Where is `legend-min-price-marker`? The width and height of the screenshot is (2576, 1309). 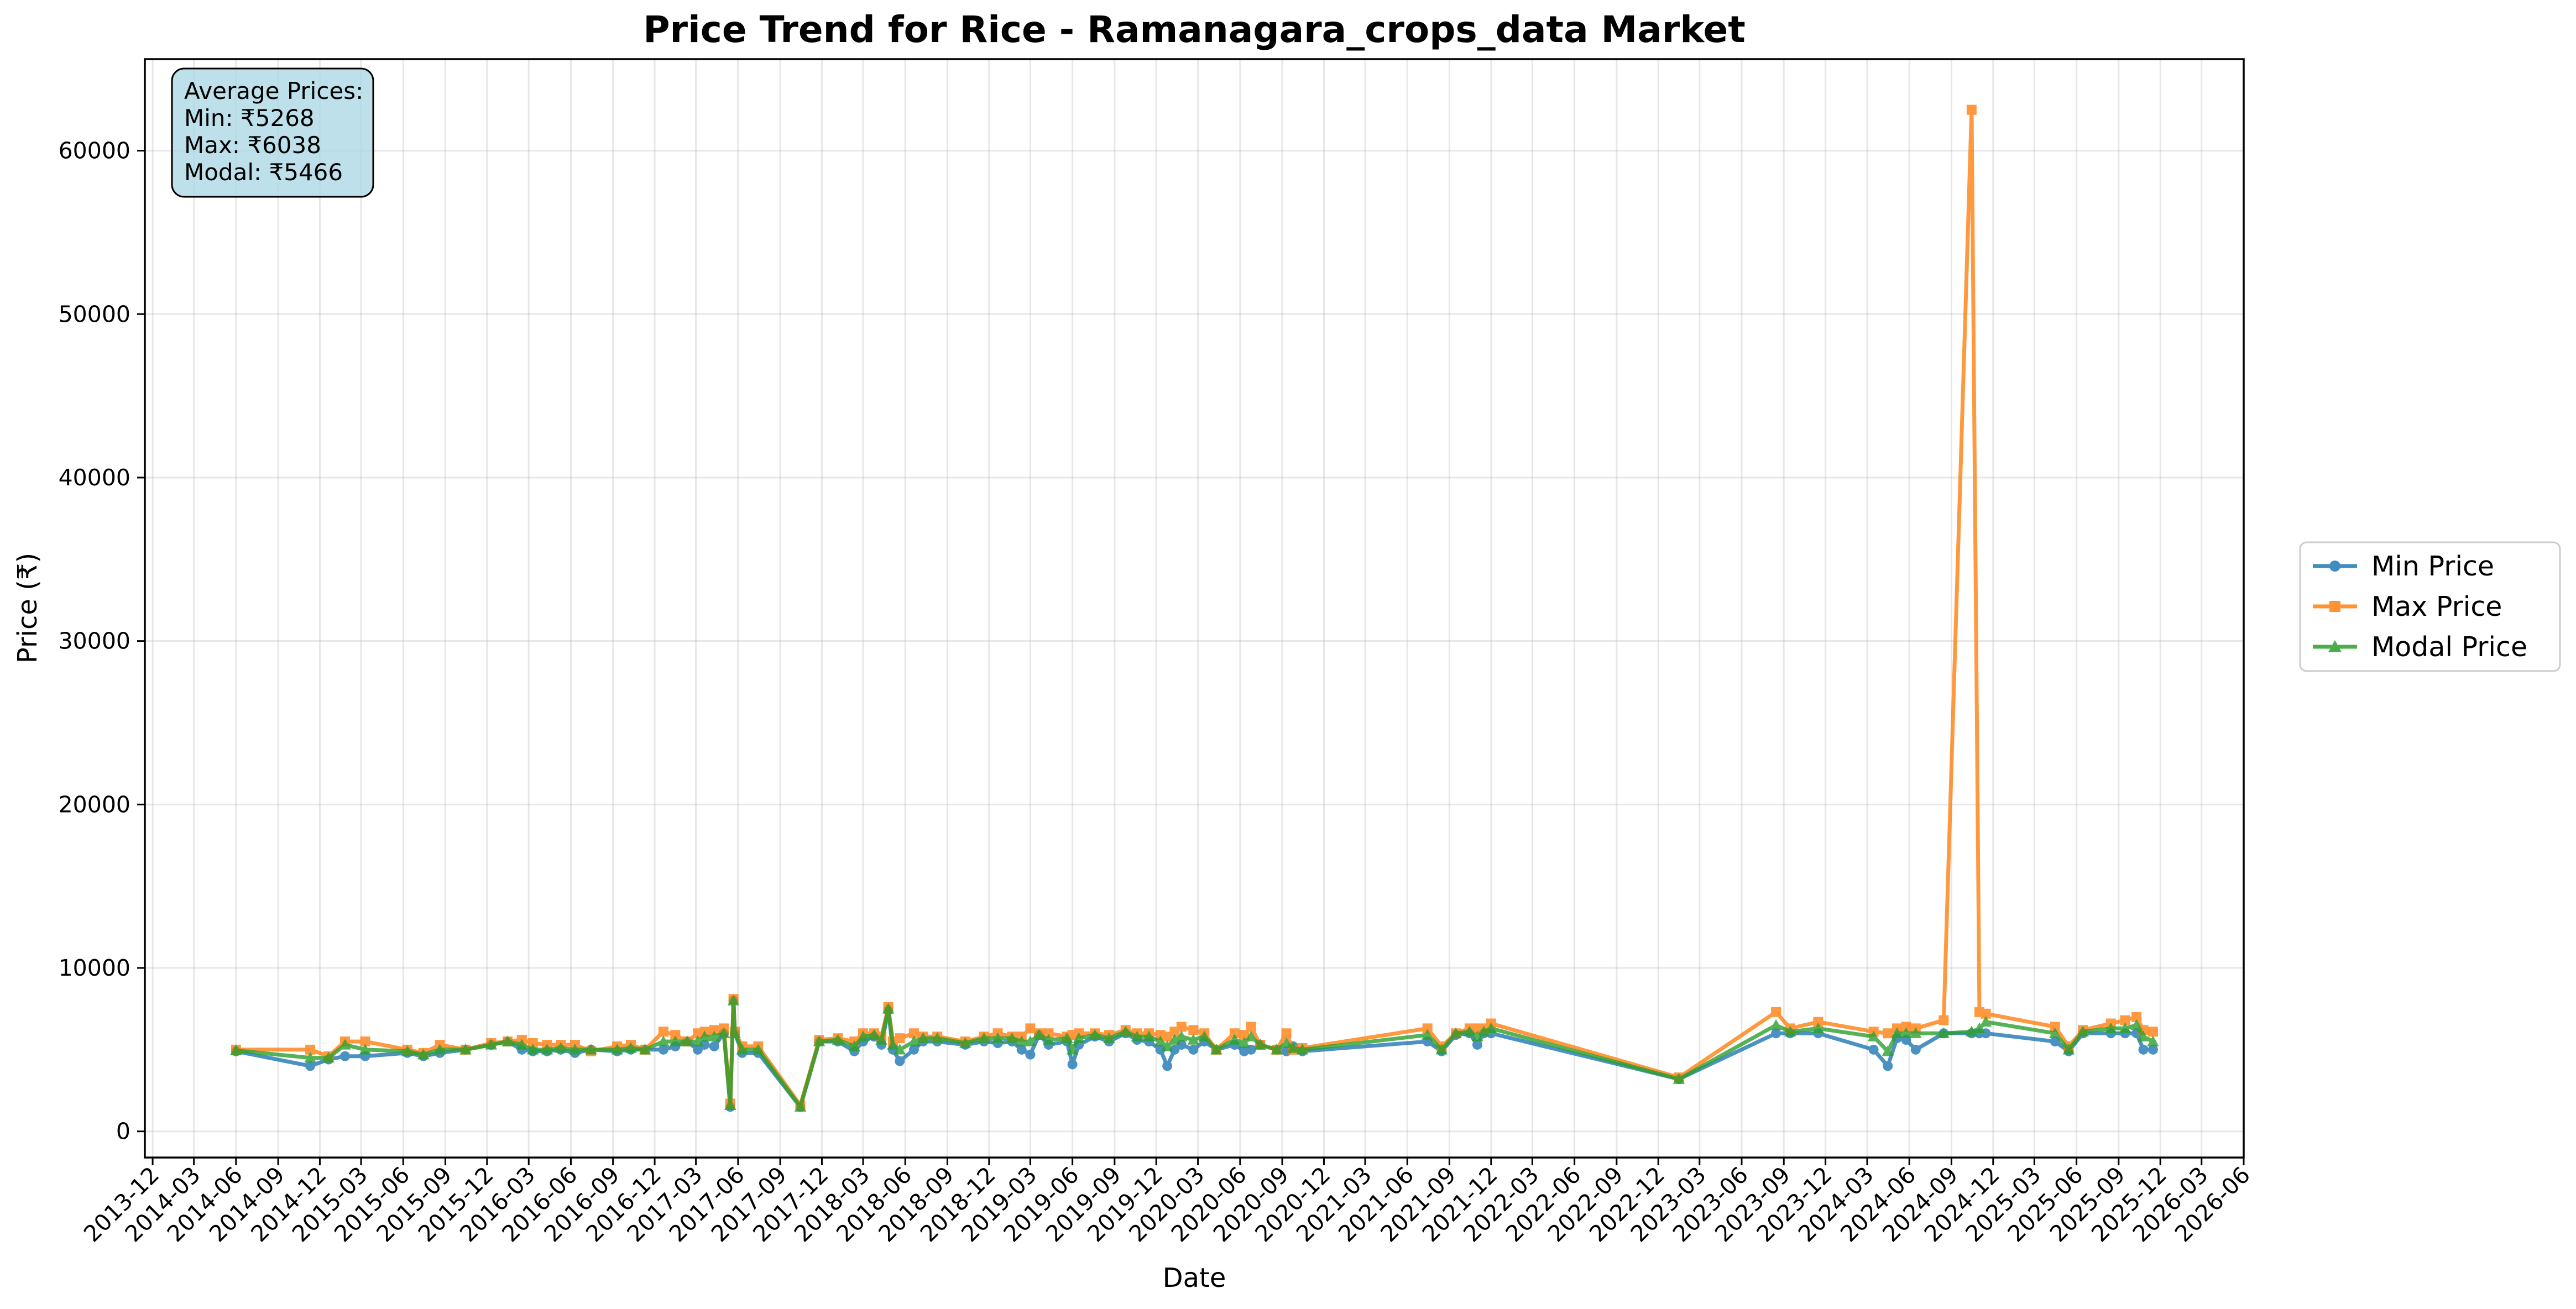
legend-min-price-marker is located at coordinates (2334, 567).